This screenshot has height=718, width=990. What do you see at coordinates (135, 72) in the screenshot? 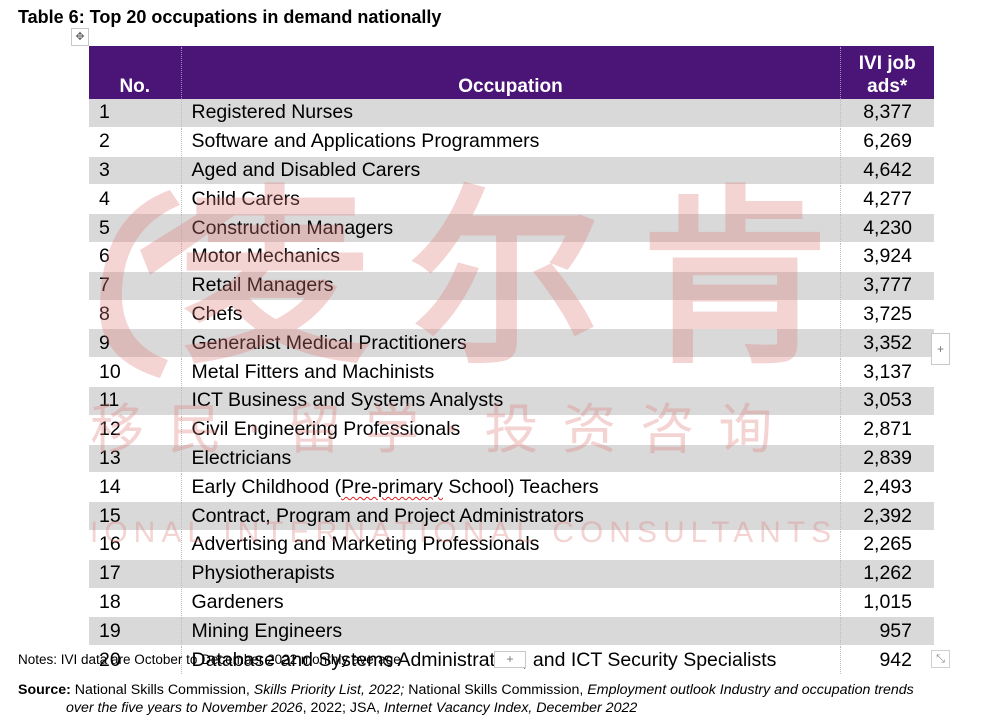
I see `header-no: No.` at bounding box center [135, 72].